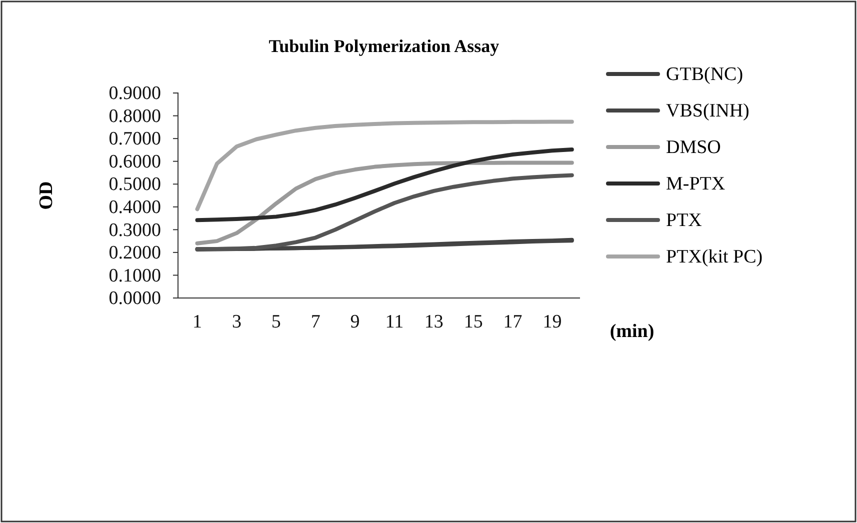 The height and width of the screenshot is (523, 857). I want to click on x-axis-title: (min), so click(632, 331).